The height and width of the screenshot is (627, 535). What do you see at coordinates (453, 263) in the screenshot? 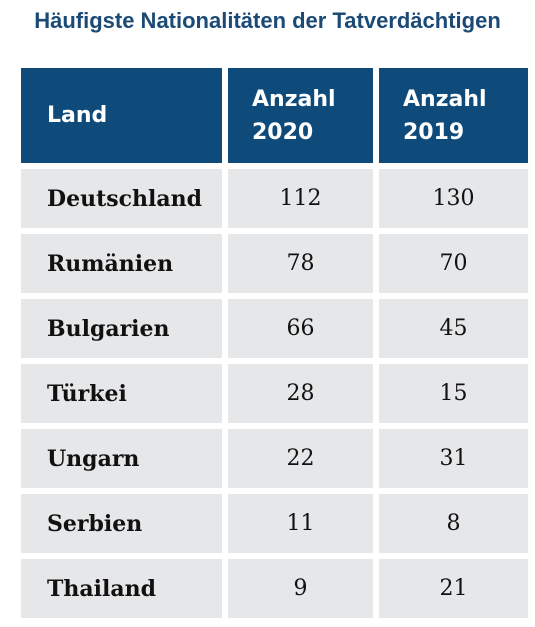
I see `row-2-2019: 70` at bounding box center [453, 263].